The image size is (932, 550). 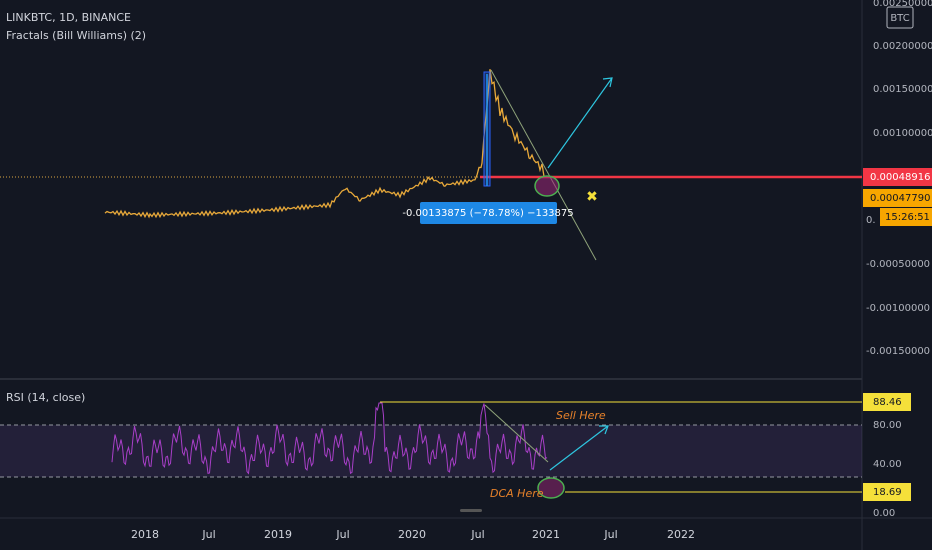 I want to click on sell-label: Sell Here, so click(x=581, y=415).